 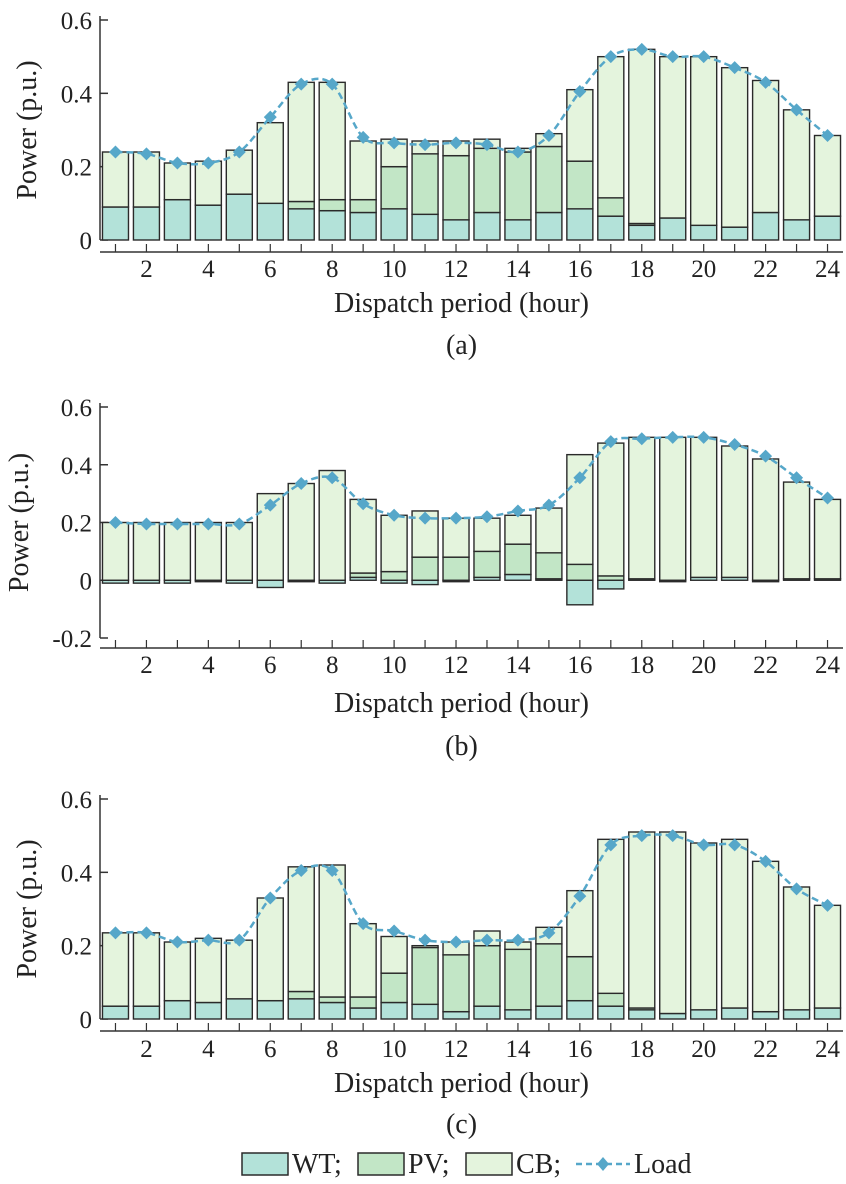 What do you see at coordinates (27, 129) in the screenshot?
I see `y-axis-label: Power (p.u.)` at bounding box center [27, 129].